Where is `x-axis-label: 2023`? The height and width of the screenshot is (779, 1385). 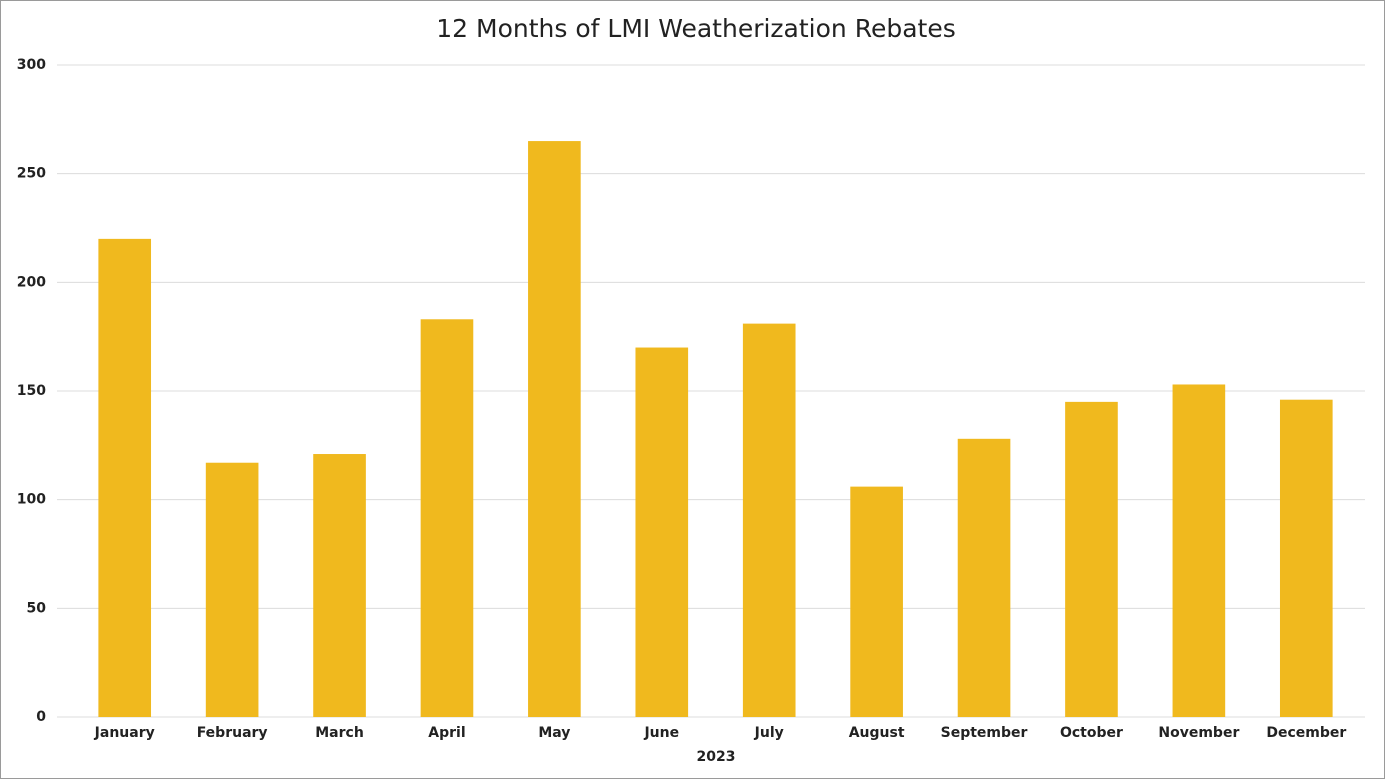
x-axis-label: 2023 is located at coordinates (716, 757).